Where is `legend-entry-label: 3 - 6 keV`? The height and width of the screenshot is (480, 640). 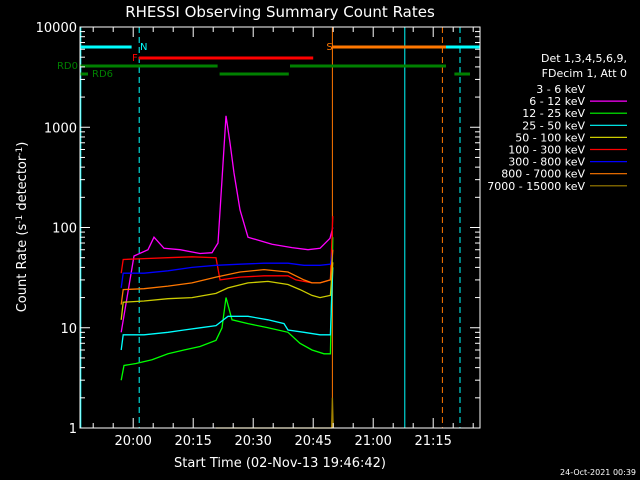 legend-entry-label: 3 - 6 keV is located at coordinates (560, 89).